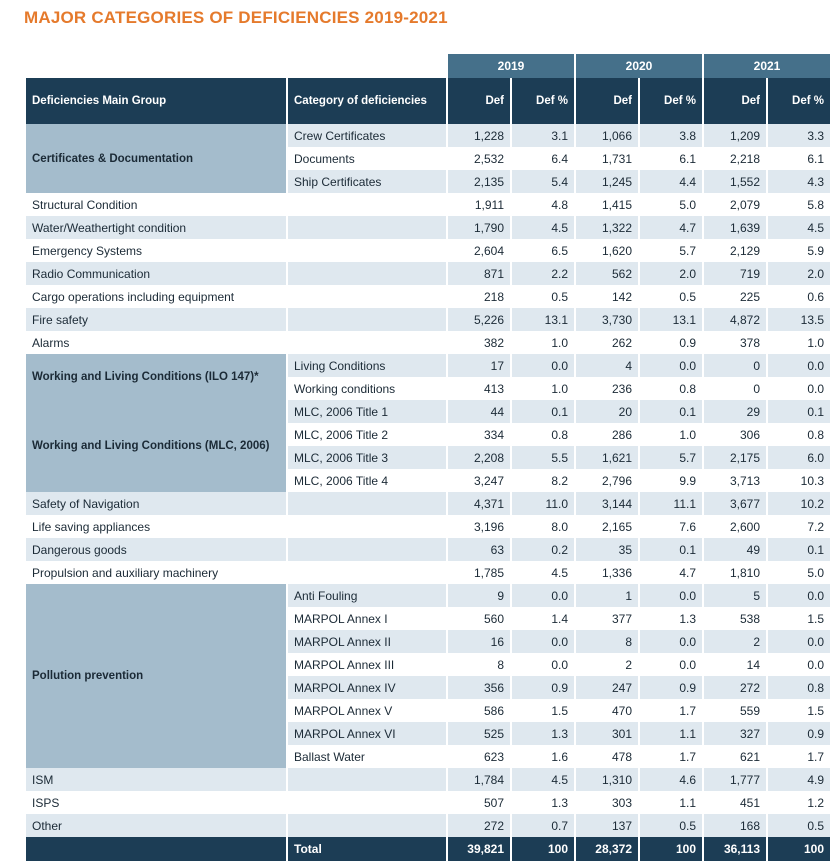  What do you see at coordinates (367, 733) in the screenshot?
I see `category-cell: MARPOL Annex VI` at bounding box center [367, 733].